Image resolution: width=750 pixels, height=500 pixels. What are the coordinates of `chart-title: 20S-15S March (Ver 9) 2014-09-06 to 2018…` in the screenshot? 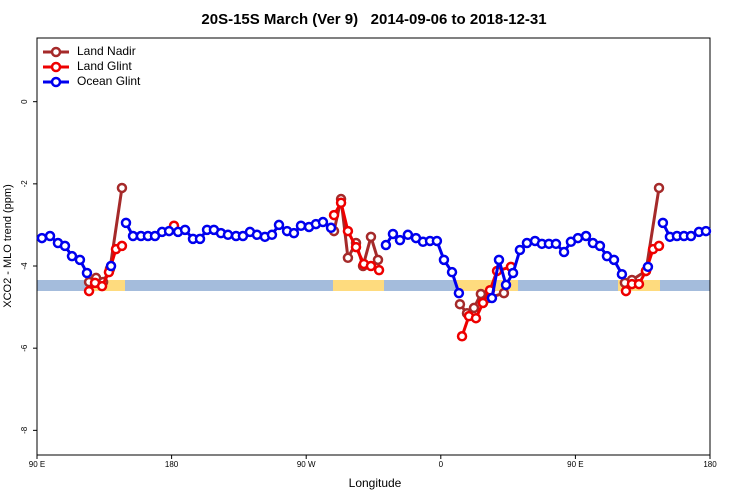 It's located at (373, 19).